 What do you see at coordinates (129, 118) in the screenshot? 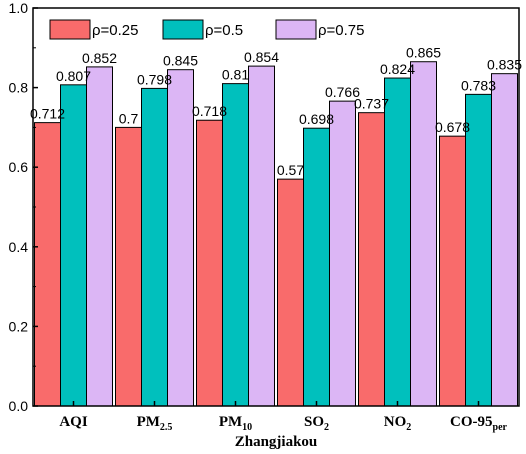
I see `data-label: 0.7` at bounding box center [129, 118].